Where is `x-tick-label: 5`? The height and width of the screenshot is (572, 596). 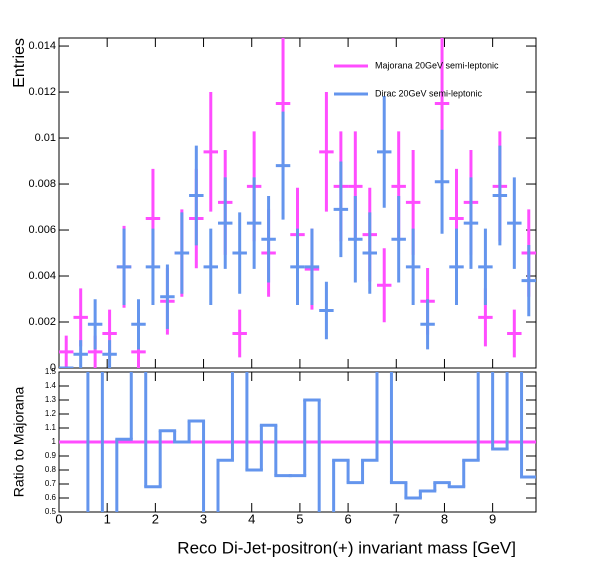 x-tick-label: 5 is located at coordinates (299, 518).